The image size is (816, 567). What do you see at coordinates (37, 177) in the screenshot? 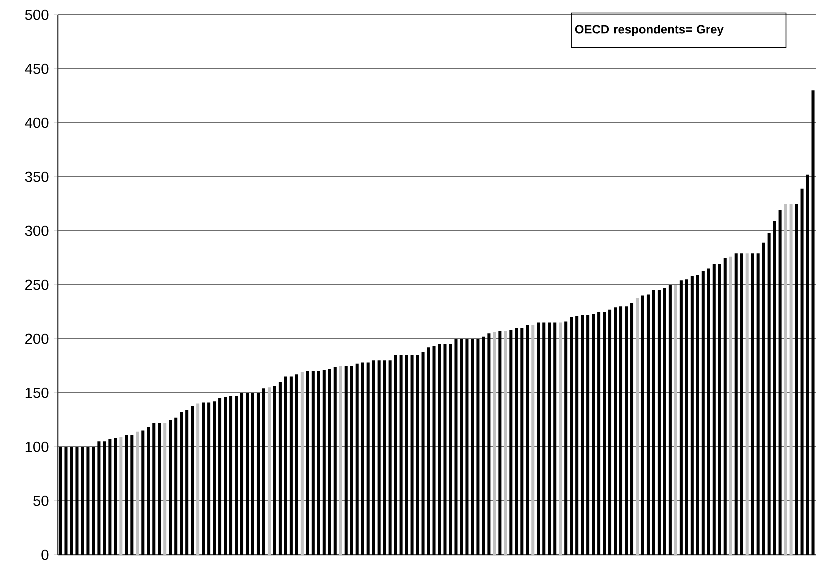
I see `y-tick-label: 350` at bounding box center [37, 177].